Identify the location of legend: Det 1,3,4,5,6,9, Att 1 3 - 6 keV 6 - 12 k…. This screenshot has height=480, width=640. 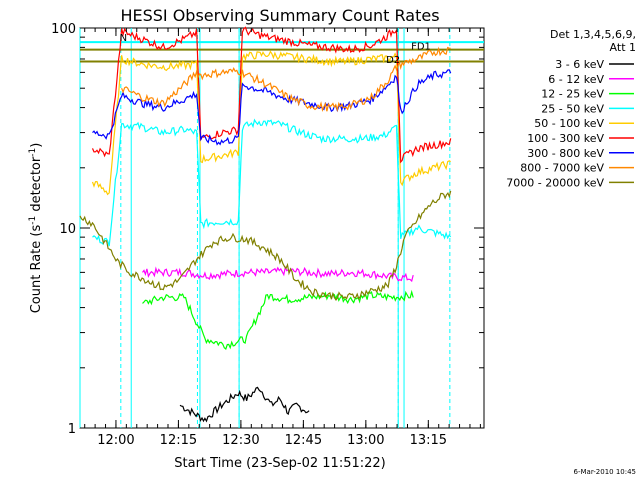
(571, 108).